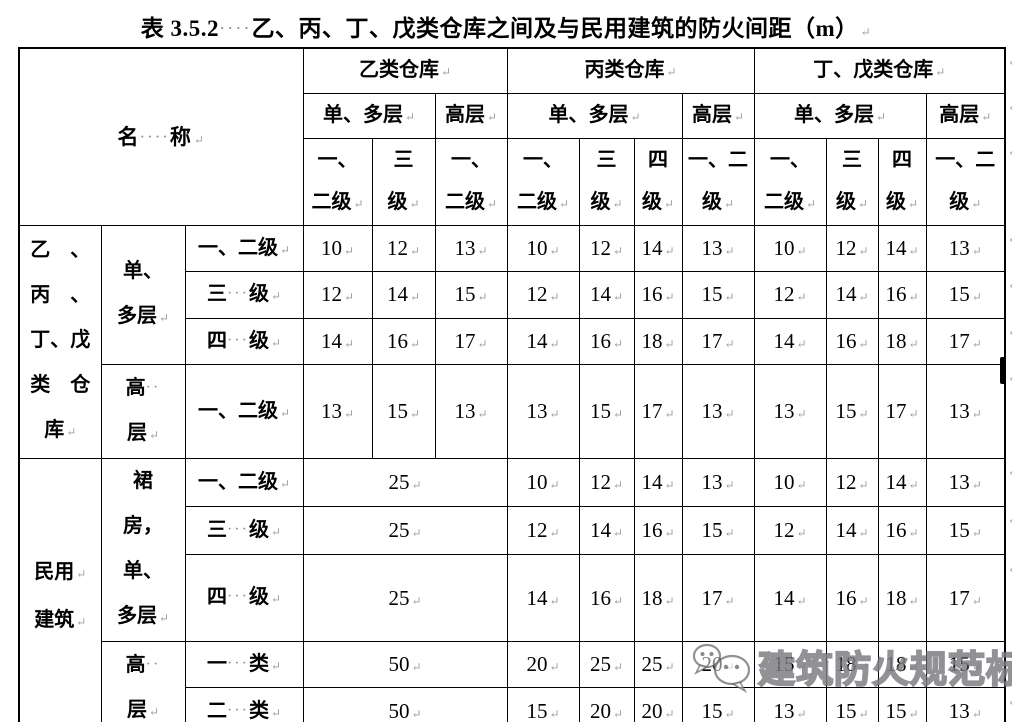  Describe the element at coordinates (60, 589) in the screenshot. I see `category-cell: 民用 ↵ 建筑 ↵` at that location.